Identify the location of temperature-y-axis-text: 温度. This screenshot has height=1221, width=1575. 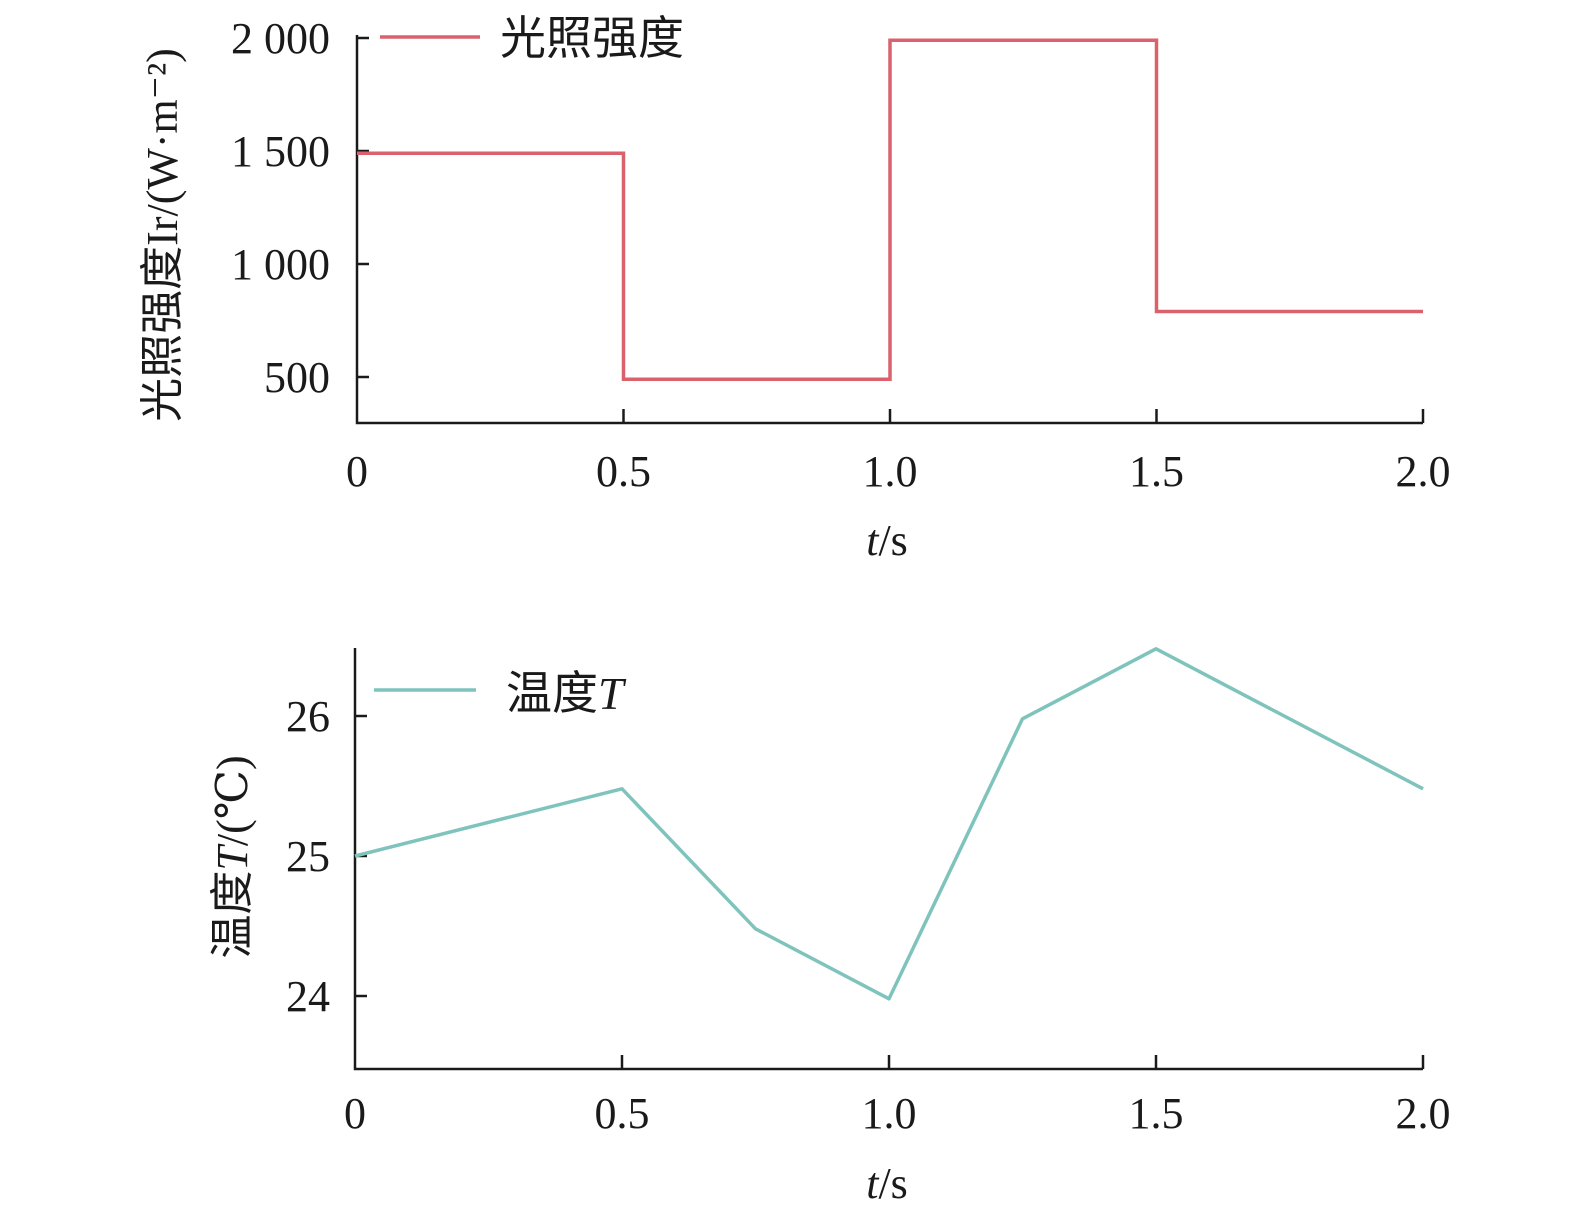
(232, 915).